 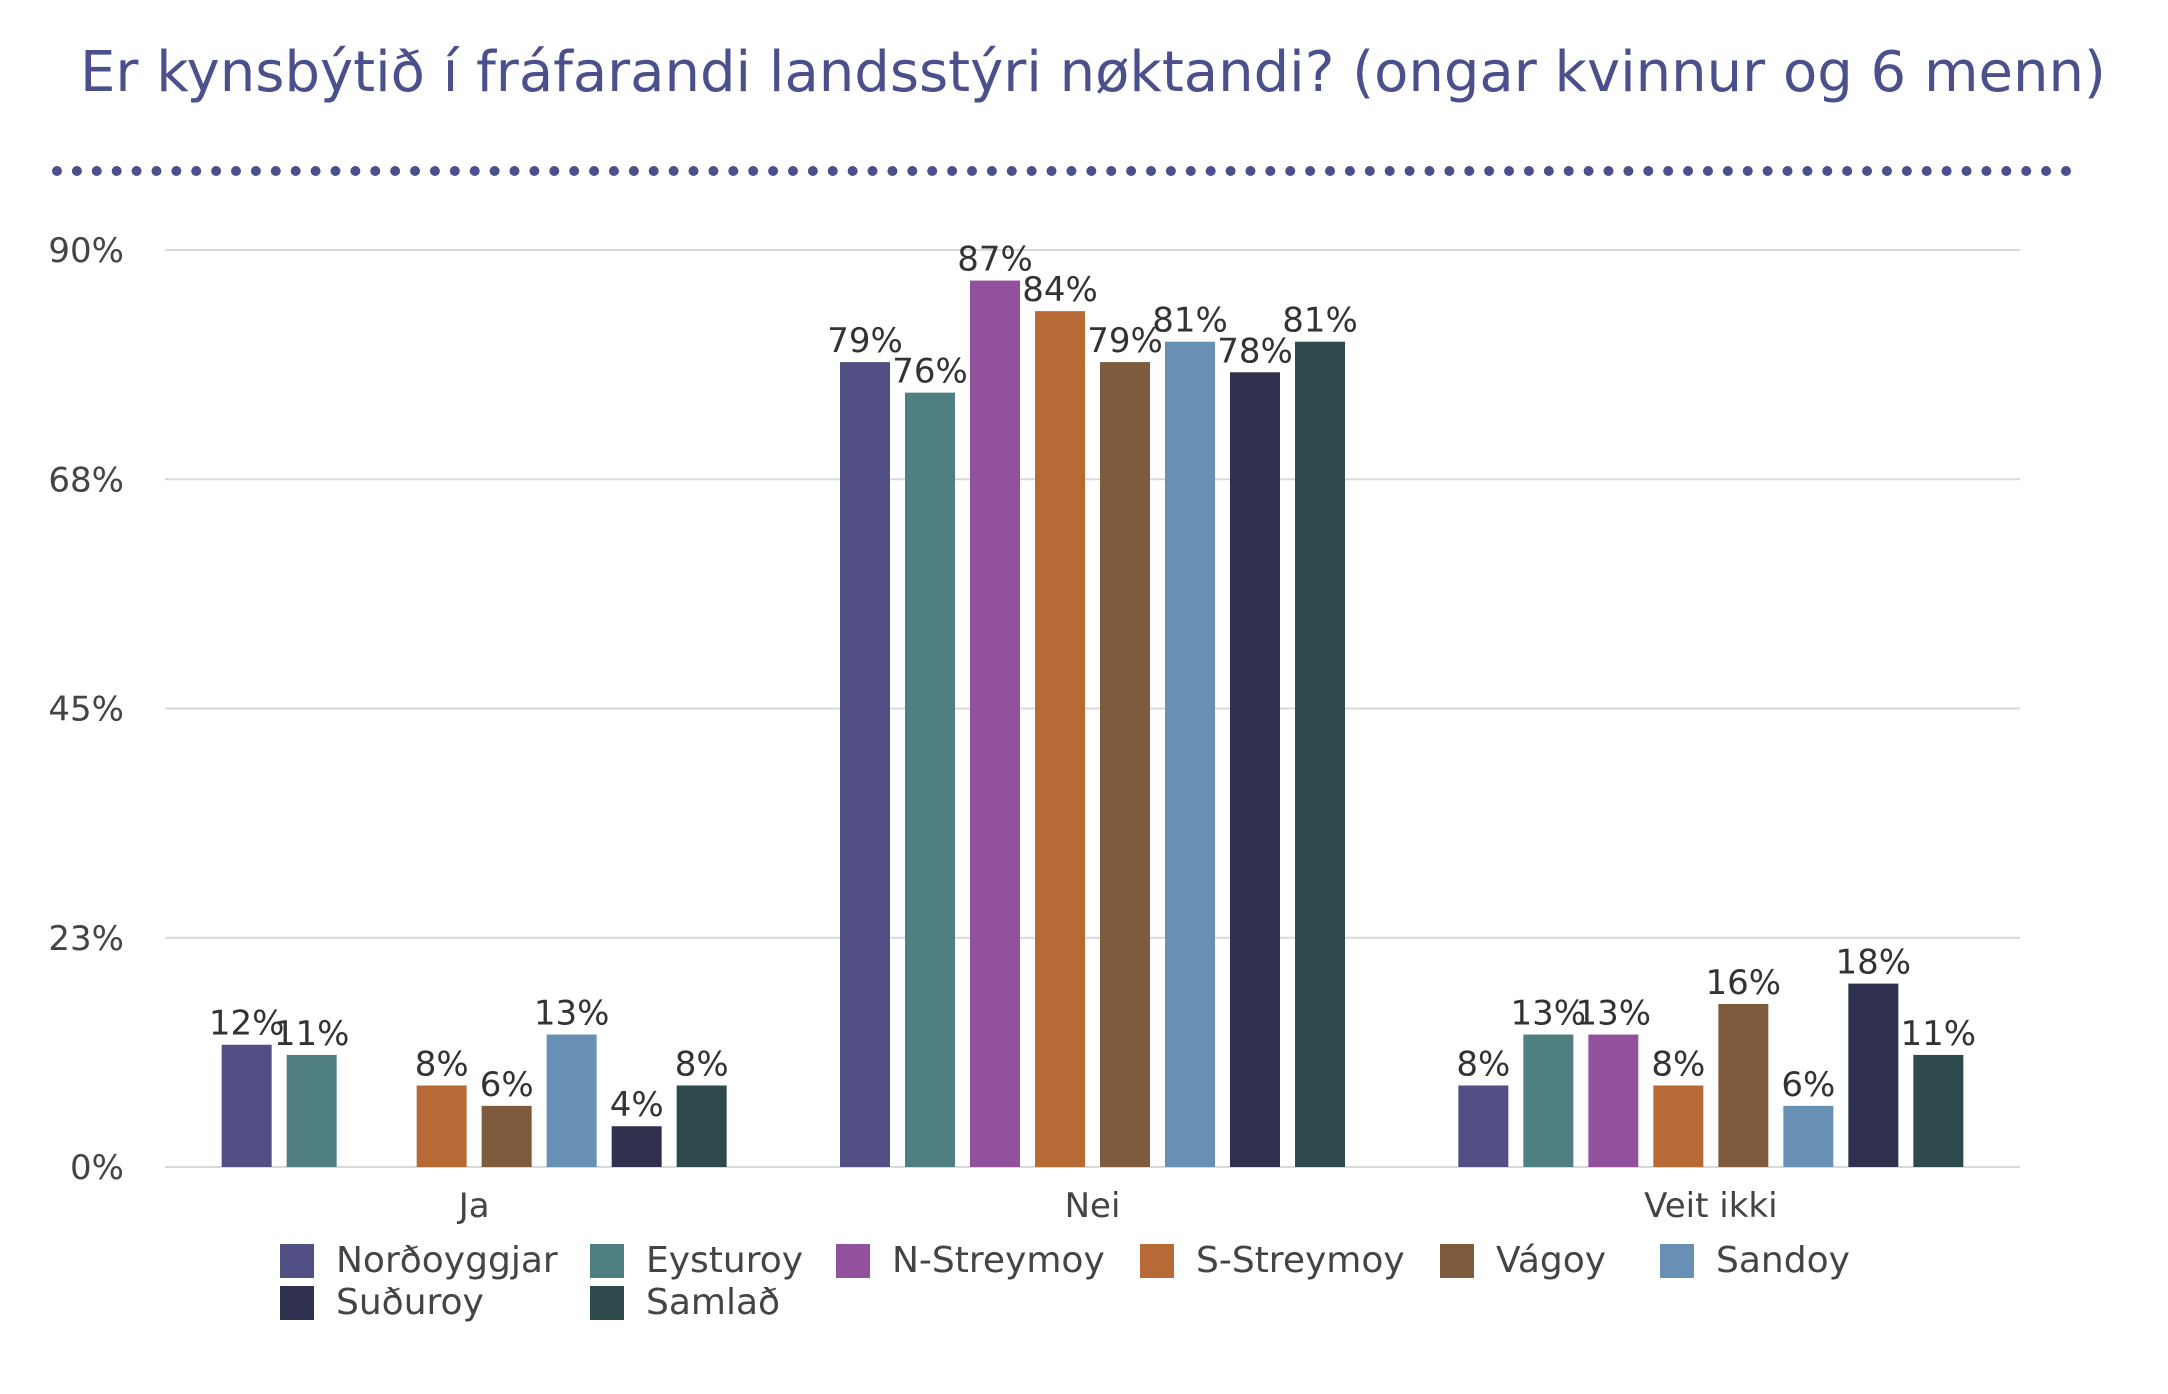 I want to click on legend-item: Norðoyggjar, so click(x=419, y=1260).